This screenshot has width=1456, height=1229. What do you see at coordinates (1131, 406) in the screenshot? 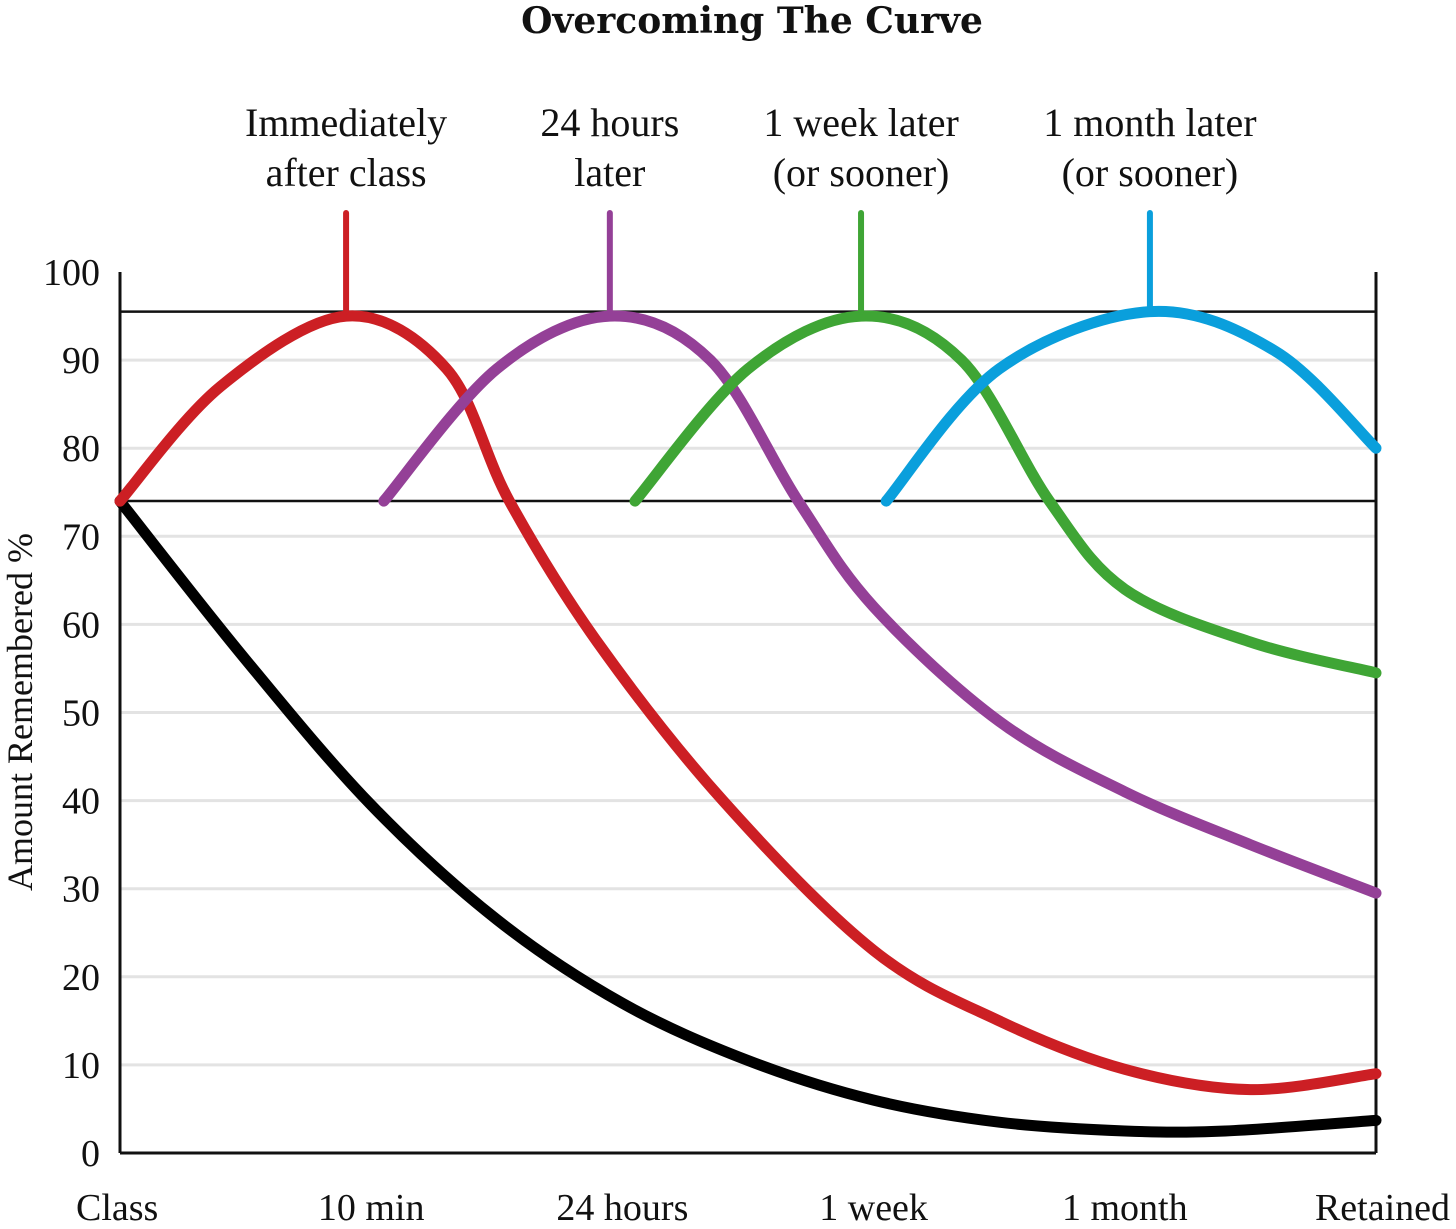
I see `review4-curve` at bounding box center [1131, 406].